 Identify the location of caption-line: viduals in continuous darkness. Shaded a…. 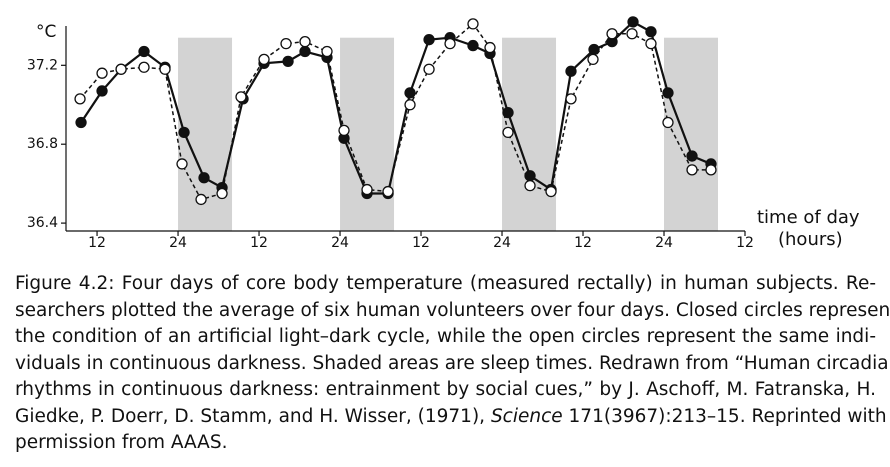
(452, 363).